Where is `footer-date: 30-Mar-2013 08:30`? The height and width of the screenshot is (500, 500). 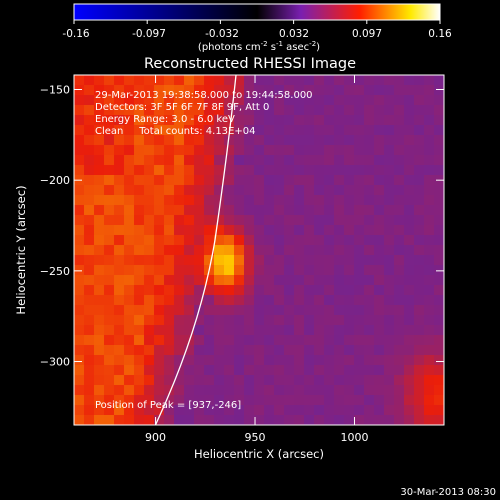
footer-date: 30-Mar-2013 08:30 is located at coordinates (448, 492).